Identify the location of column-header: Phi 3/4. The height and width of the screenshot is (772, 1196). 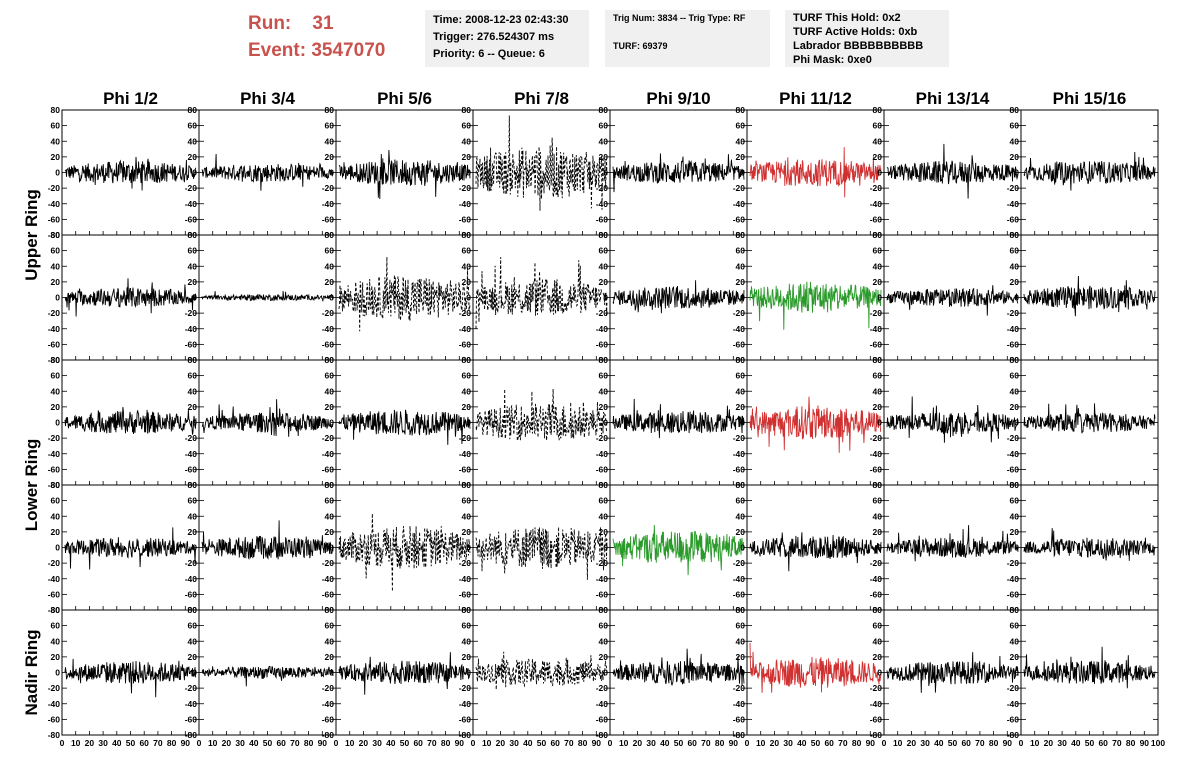
(267, 98).